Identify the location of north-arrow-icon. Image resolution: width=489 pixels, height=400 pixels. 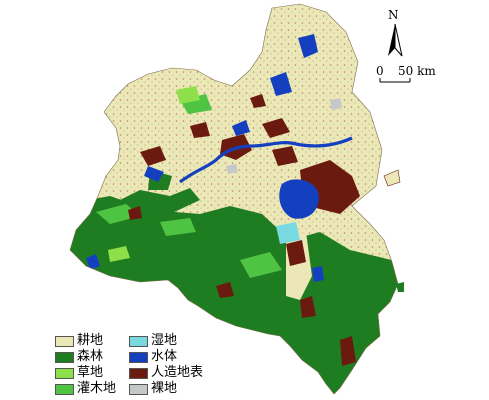
(395, 40).